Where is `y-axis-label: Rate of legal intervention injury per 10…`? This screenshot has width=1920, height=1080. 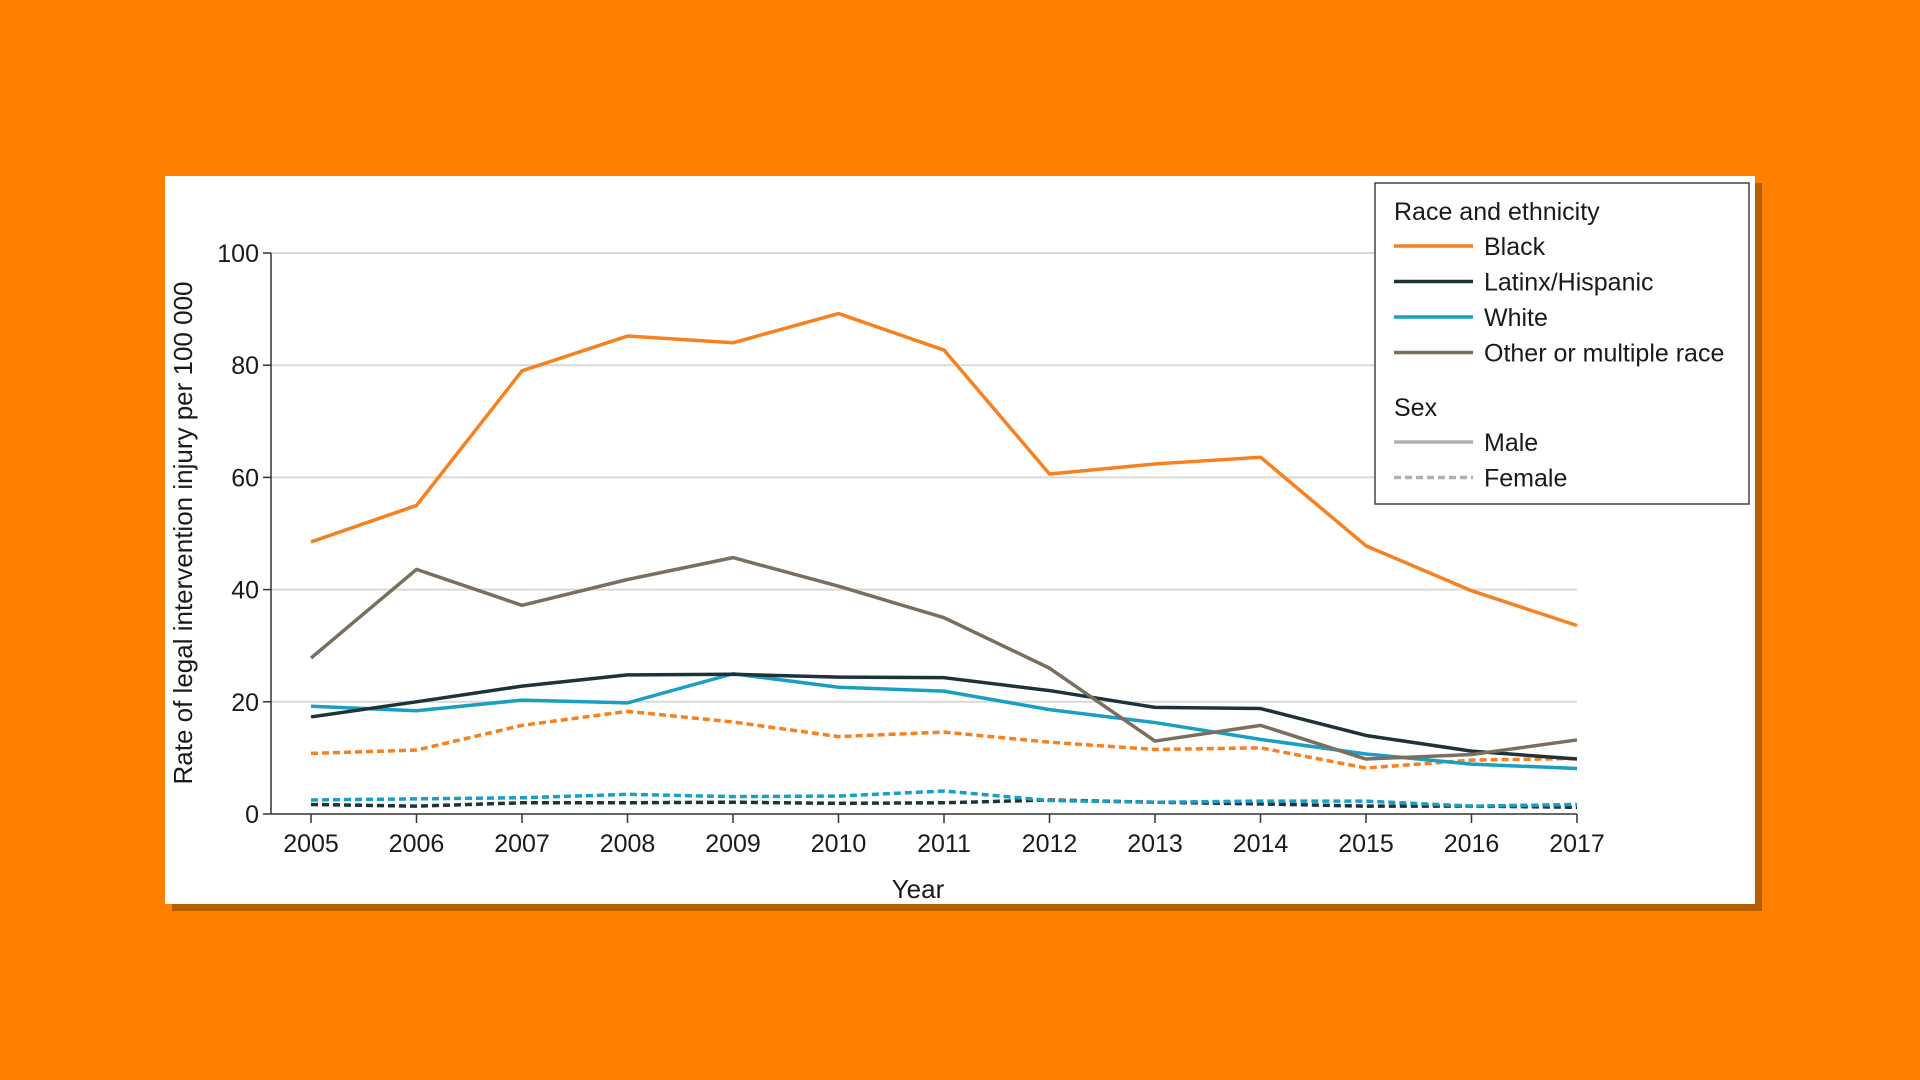
y-axis-label: Rate of legal intervention injury per 10… is located at coordinates (183, 533).